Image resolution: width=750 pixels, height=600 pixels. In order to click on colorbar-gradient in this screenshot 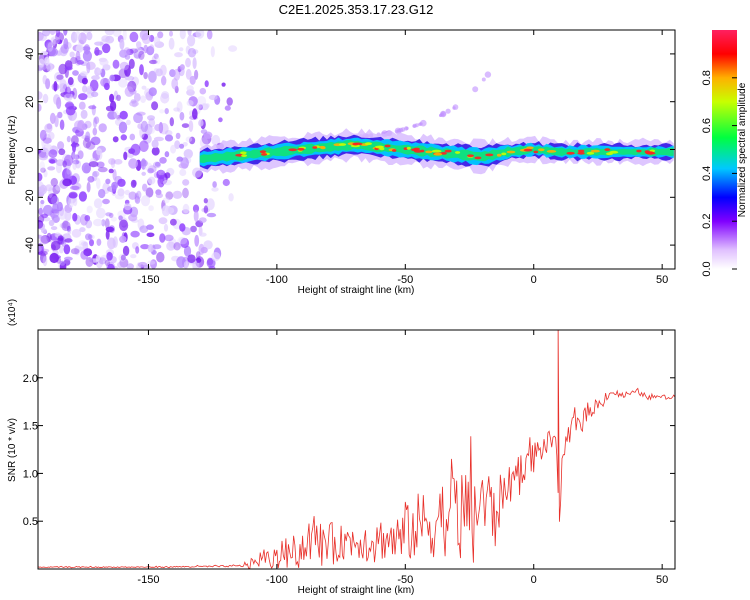, I will do `click(724, 149)`.